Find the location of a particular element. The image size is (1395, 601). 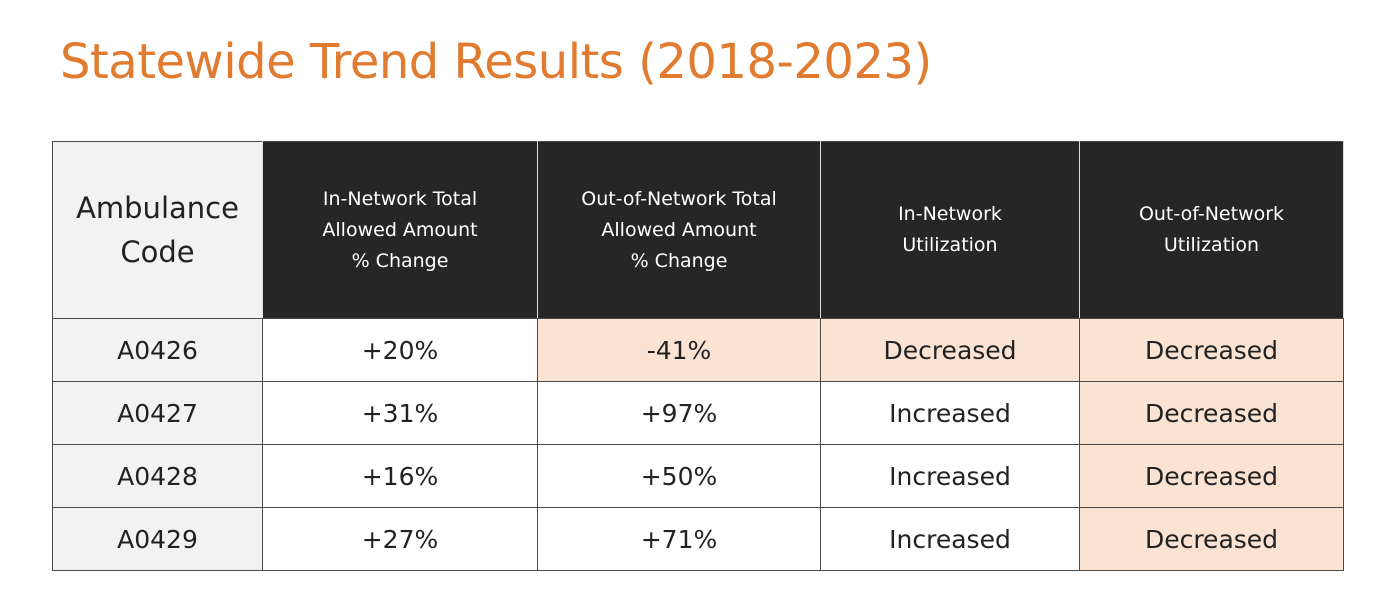

code-cell: A0429 is located at coordinates (157, 539).